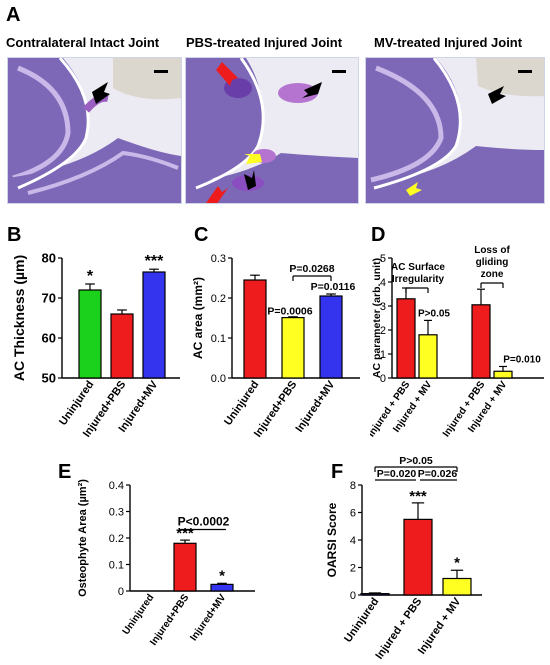 This screenshot has width=550, height=665. I want to click on x-category-label: Injured + PBS, so click(398, 629).